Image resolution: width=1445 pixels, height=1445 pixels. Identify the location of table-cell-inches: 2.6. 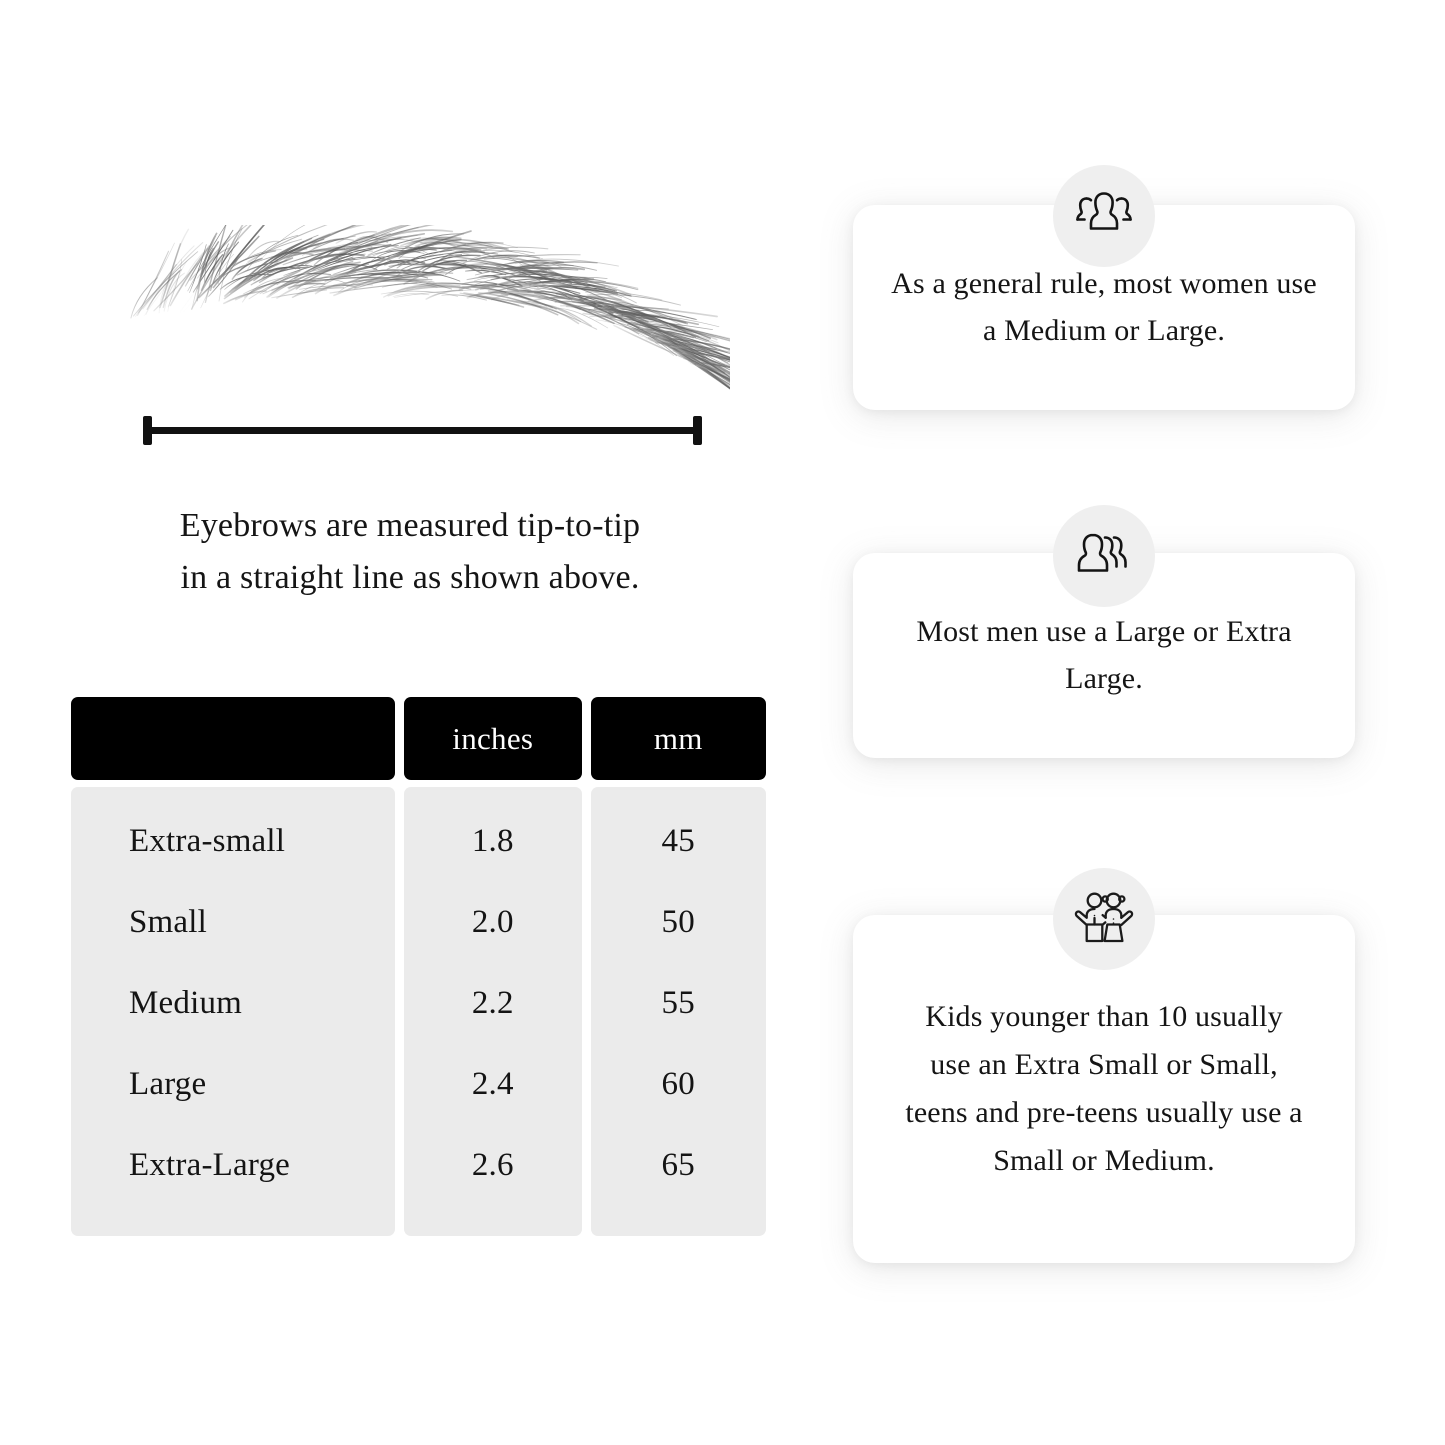
(492, 1165).